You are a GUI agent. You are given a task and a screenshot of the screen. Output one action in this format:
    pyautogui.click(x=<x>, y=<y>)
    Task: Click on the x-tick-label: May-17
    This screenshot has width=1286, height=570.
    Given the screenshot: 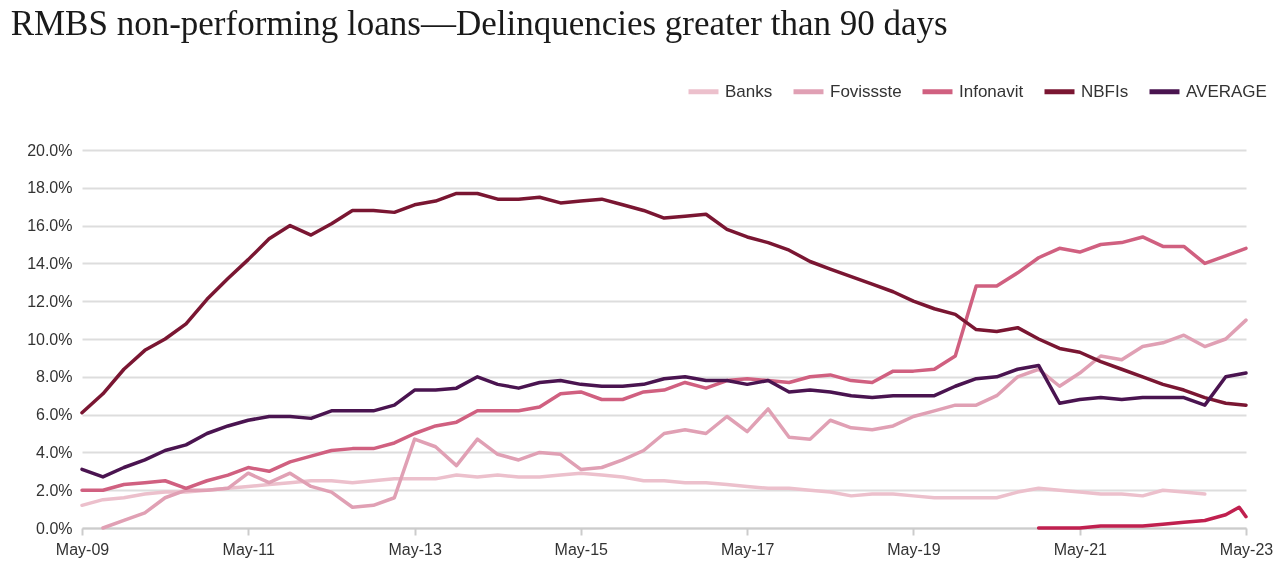 What is the action you would take?
    pyautogui.click(x=748, y=549)
    